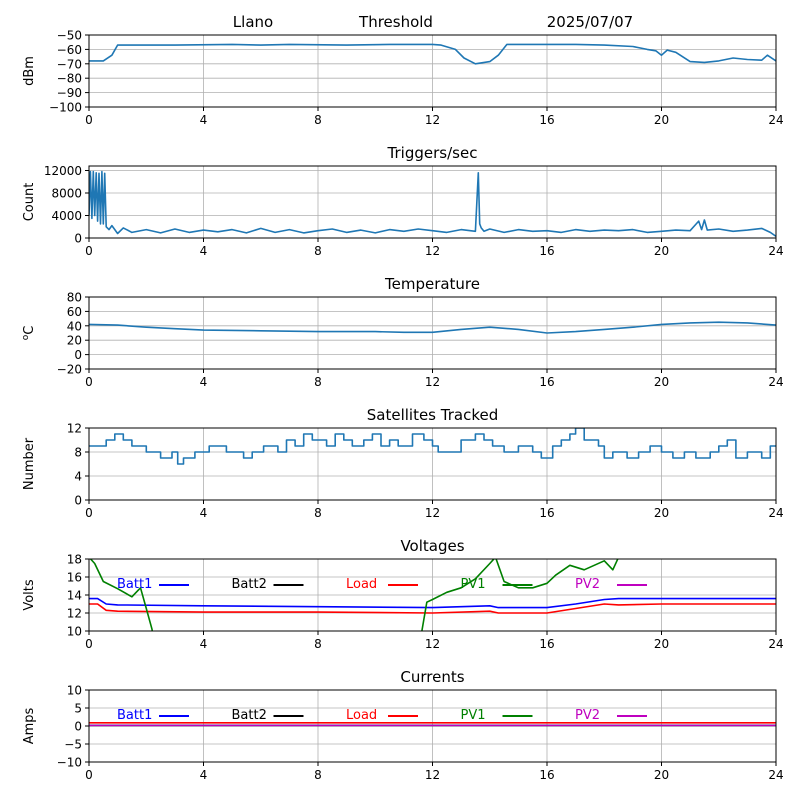 This screenshot has width=800, height=805. Describe the element at coordinates (66, 216) in the screenshot. I see `y-tick-label: 4000` at that location.